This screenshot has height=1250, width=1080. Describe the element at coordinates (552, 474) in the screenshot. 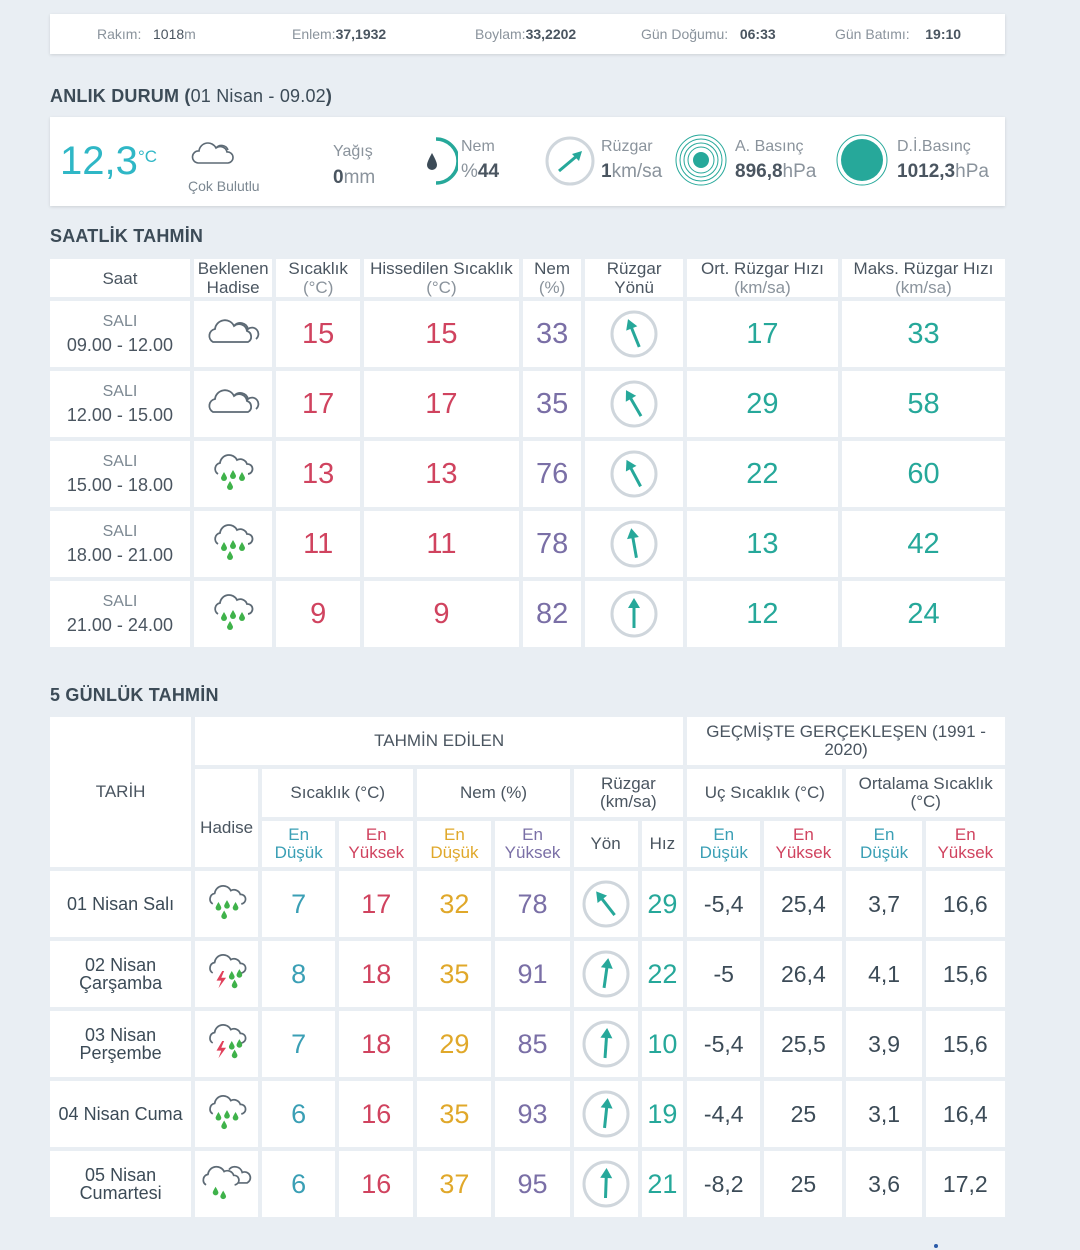

I see `humidity-cell: 76` at that location.